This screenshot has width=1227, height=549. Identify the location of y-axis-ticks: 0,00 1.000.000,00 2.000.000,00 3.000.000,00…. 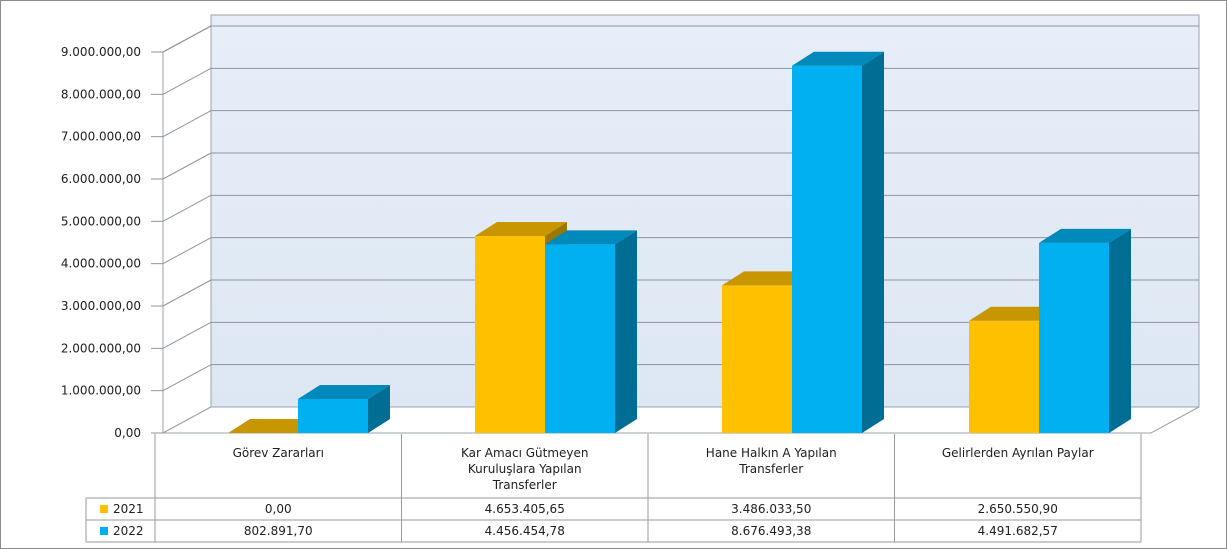
(112, 242).